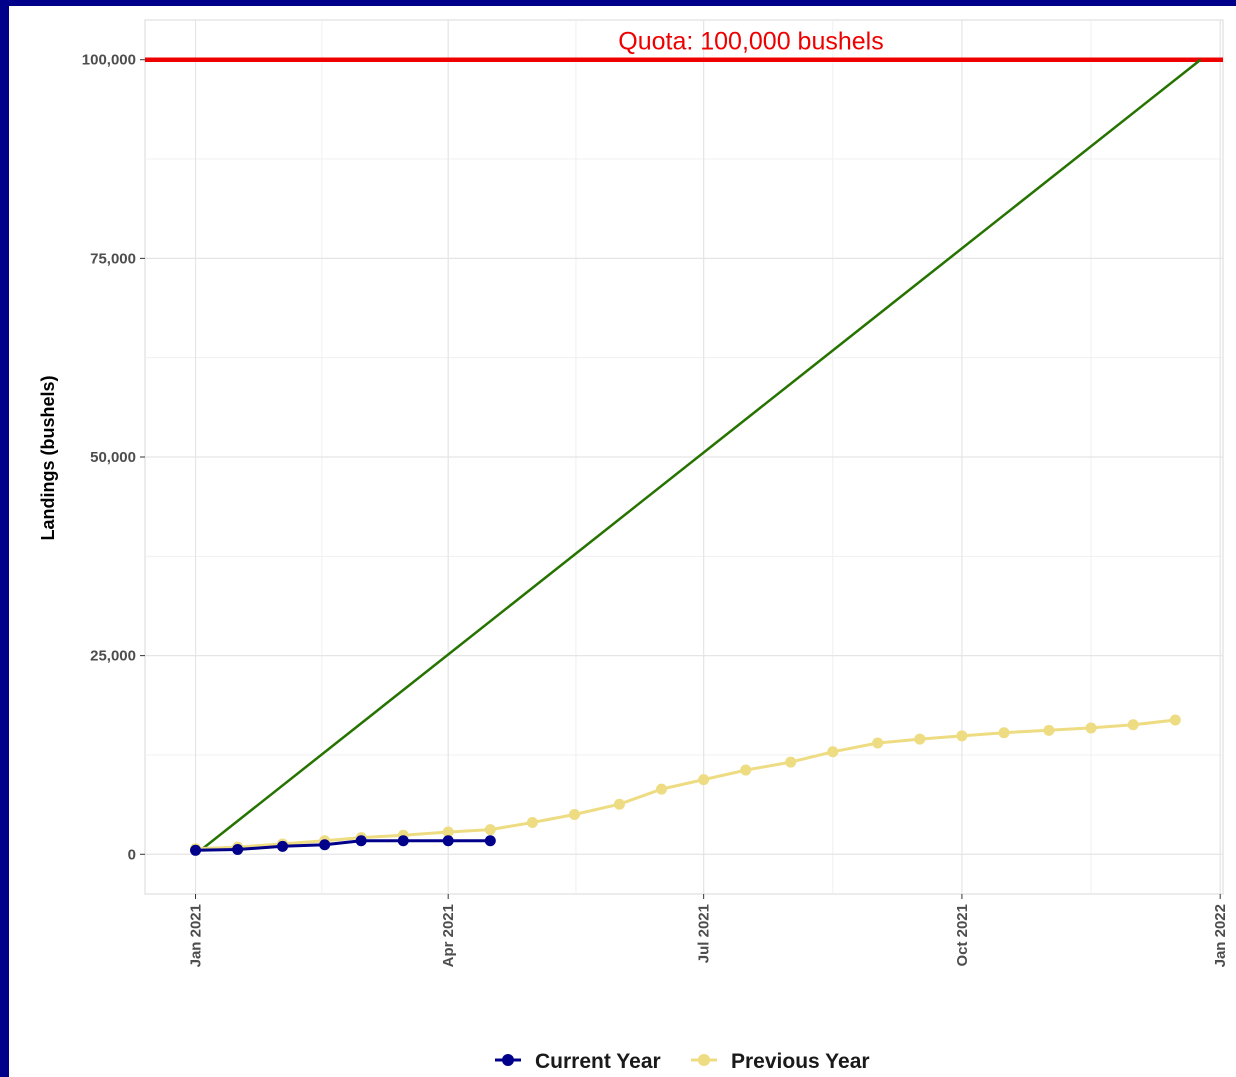 The width and height of the screenshot is (1236, 1077). Describe the element at coordinates (682, 1061) in the screenshot. I see `legend: Current Year Previous Year` at that location.